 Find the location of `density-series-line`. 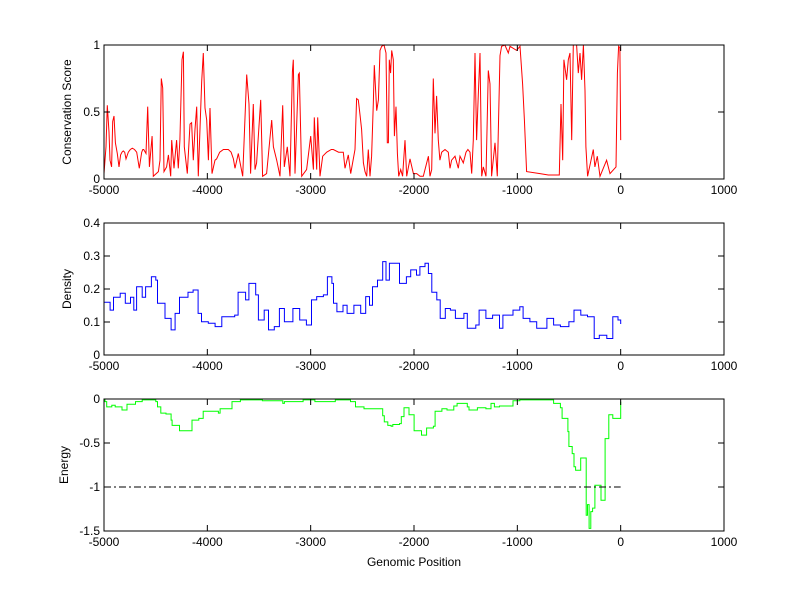

density-series-line is located at coordinates (363, 300).